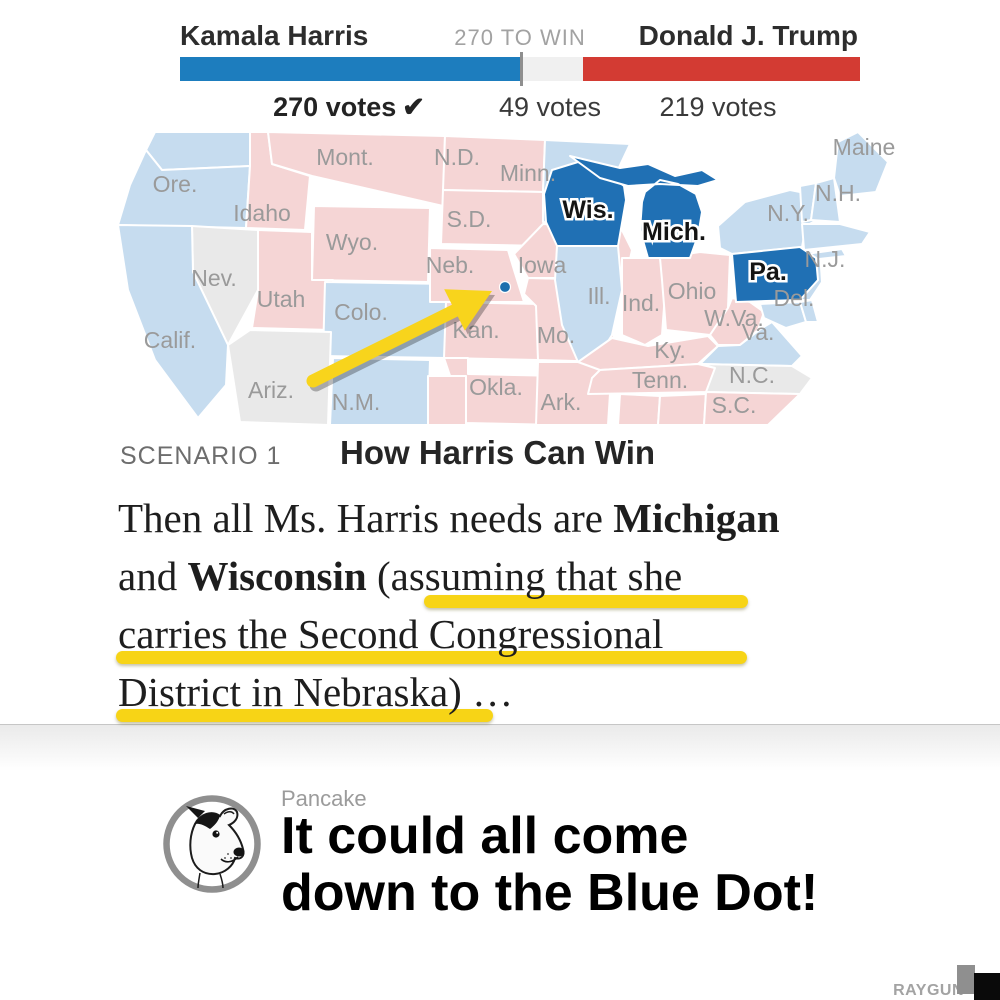 This screenshot has width=1000, height=1000. I want to click on state-ariz, so click(279, 377).